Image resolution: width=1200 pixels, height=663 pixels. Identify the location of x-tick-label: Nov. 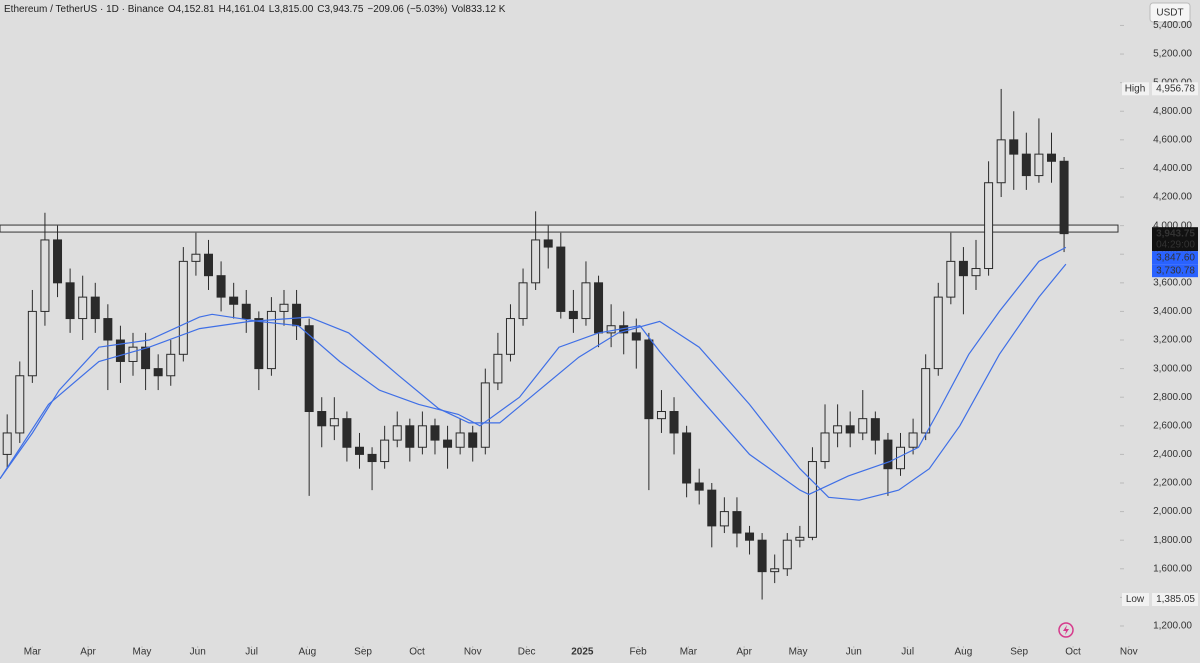
(473, 652).